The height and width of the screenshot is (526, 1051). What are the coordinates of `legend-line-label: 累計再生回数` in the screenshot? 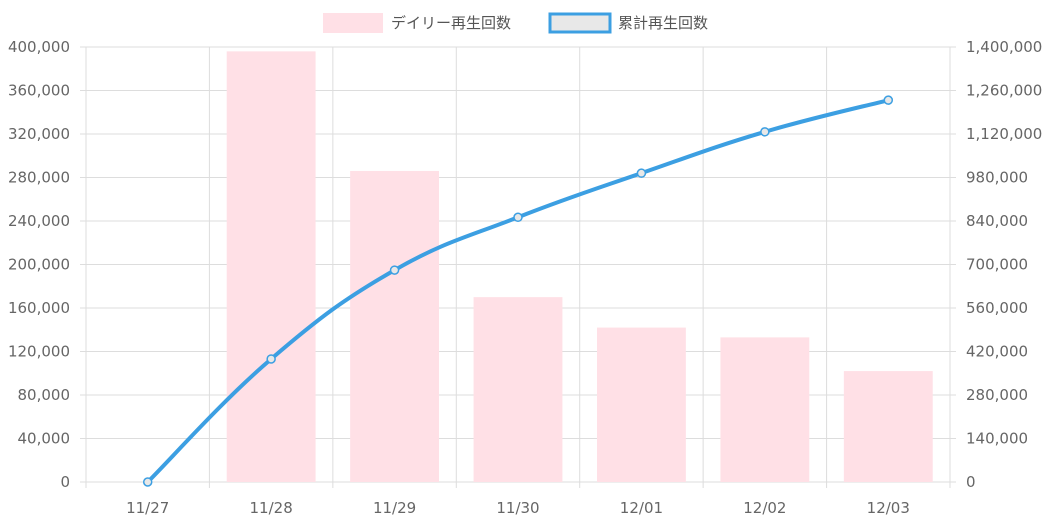 It's located at (663, 23).